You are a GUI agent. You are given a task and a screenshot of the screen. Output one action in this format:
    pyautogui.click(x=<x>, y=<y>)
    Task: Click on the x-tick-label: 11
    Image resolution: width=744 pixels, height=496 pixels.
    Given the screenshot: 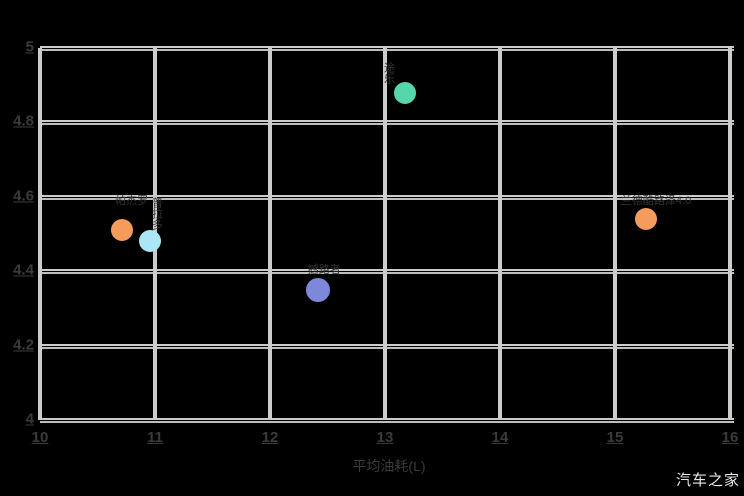 What is the action you would take?
    pyautogui.click(x=155, y=437)
    